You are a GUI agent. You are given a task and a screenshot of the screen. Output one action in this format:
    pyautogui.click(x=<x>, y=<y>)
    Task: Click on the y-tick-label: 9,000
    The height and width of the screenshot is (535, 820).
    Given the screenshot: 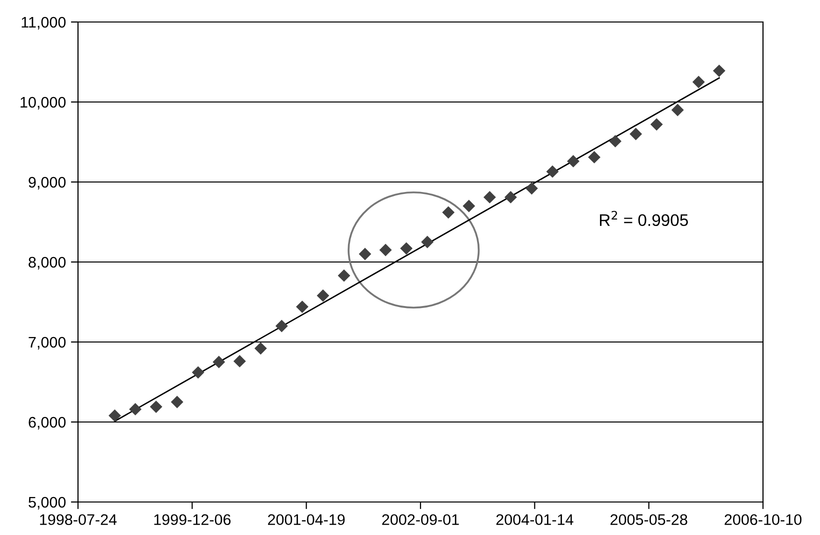 What is the action you would take?
    pyautogui.click(x=47, y=183)
    